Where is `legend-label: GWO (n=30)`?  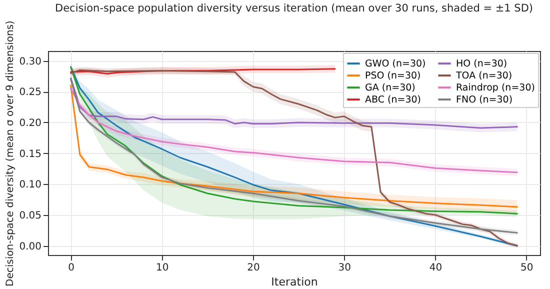
legend-label: GWO (n=30) is located at coordinates (395, 64).